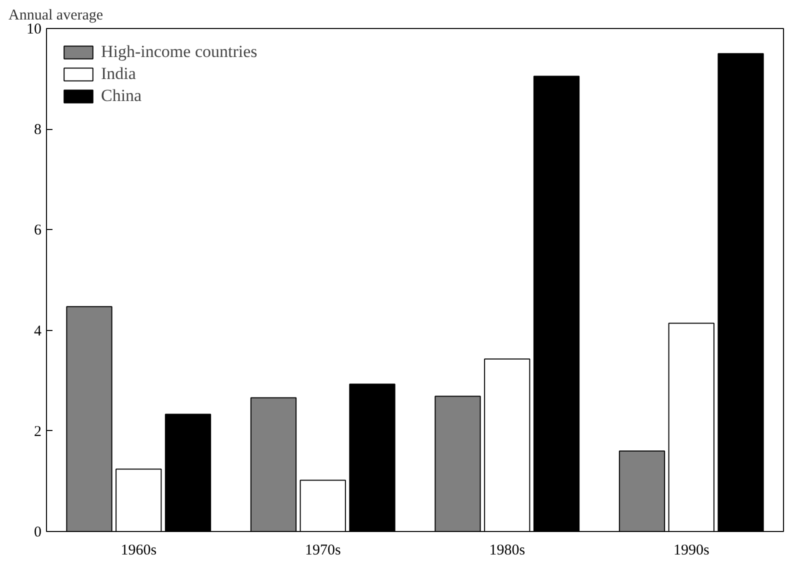  Describe the element at coordinates (38, 432) in the screenshot. I see `y-tick-label: 2` at that location.